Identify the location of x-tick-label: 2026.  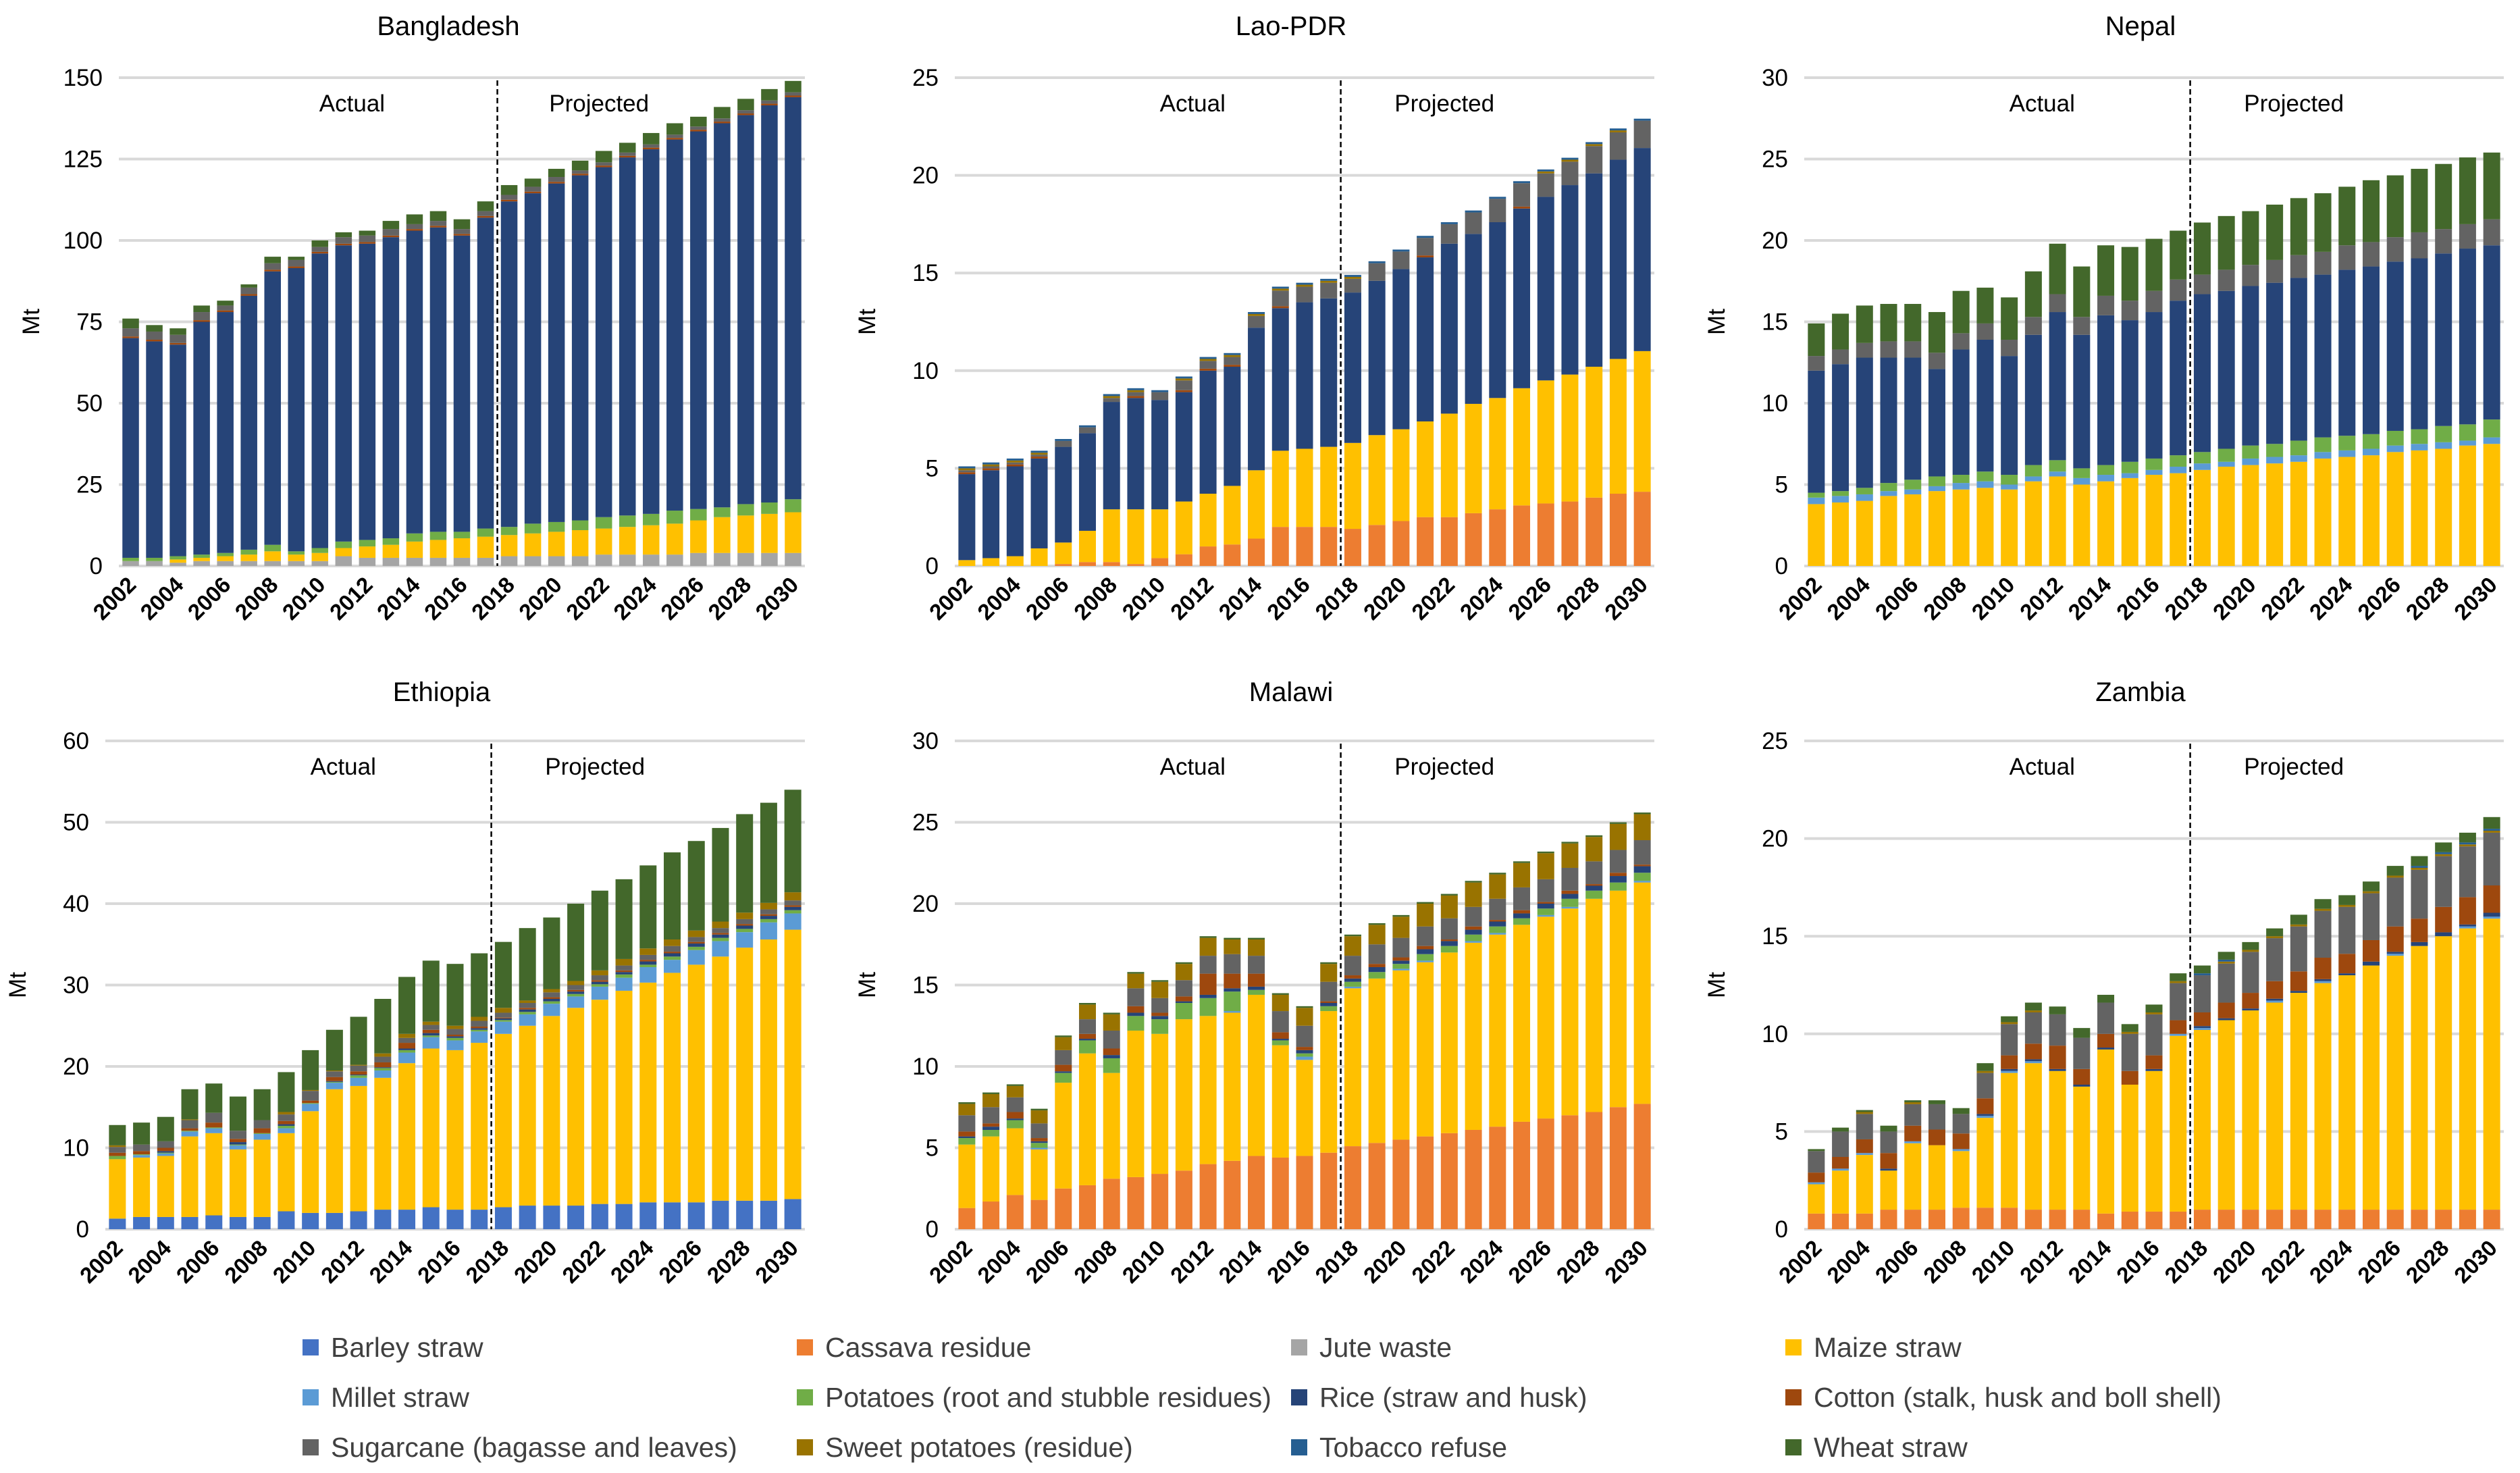
(1530, 1261).